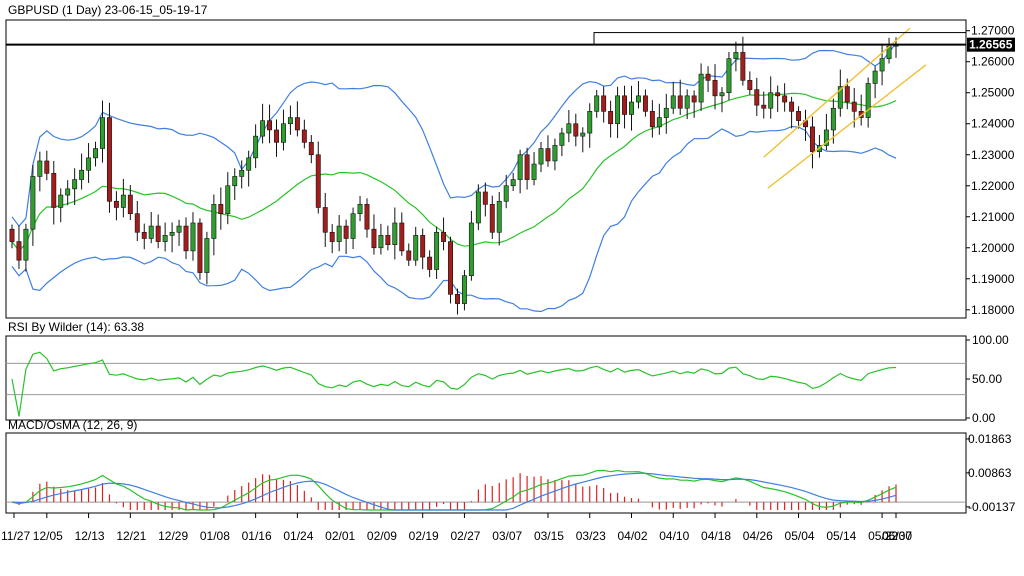 This screenshot has height=576, width=1024. Describe the element at coordinates (632, 536) in the screenshot. I see `x-axis-label: 04/02` at that location.